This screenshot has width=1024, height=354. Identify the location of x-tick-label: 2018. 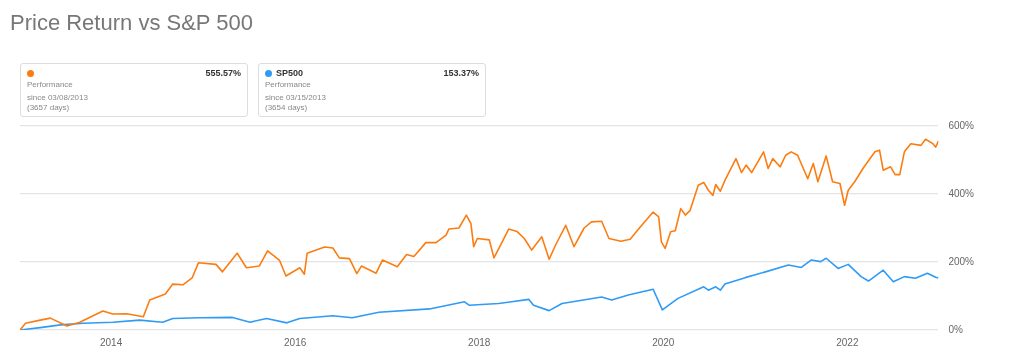
(479, 342).